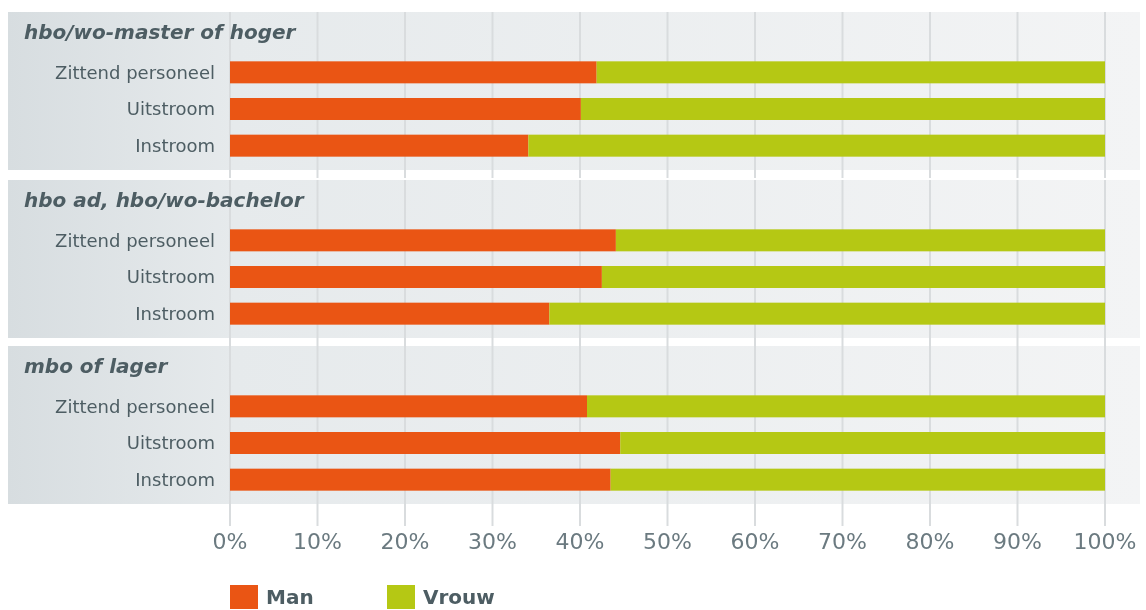  Describe the element at coordinates (667, 541) in the screenshot. I see `x-tick-label: 50%` at that location.